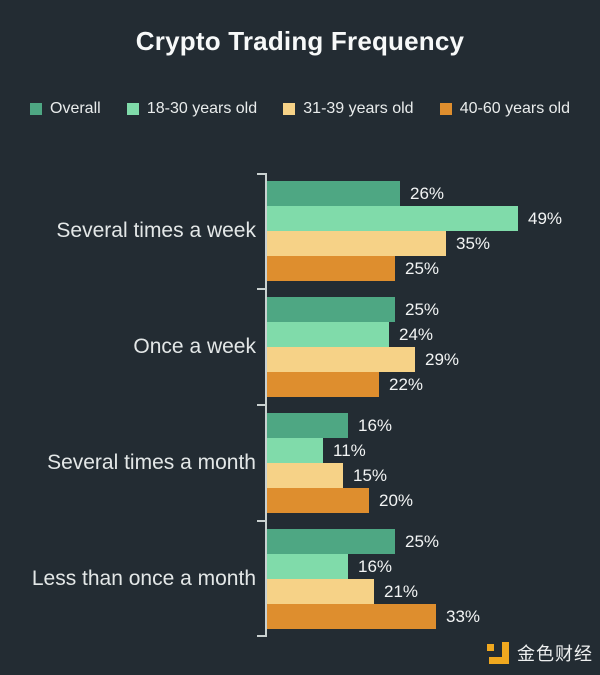  What do you see at coordinates (194, 346) in the screenshot?
I see `category-label: Once a week` at bounding box center [194, 346].